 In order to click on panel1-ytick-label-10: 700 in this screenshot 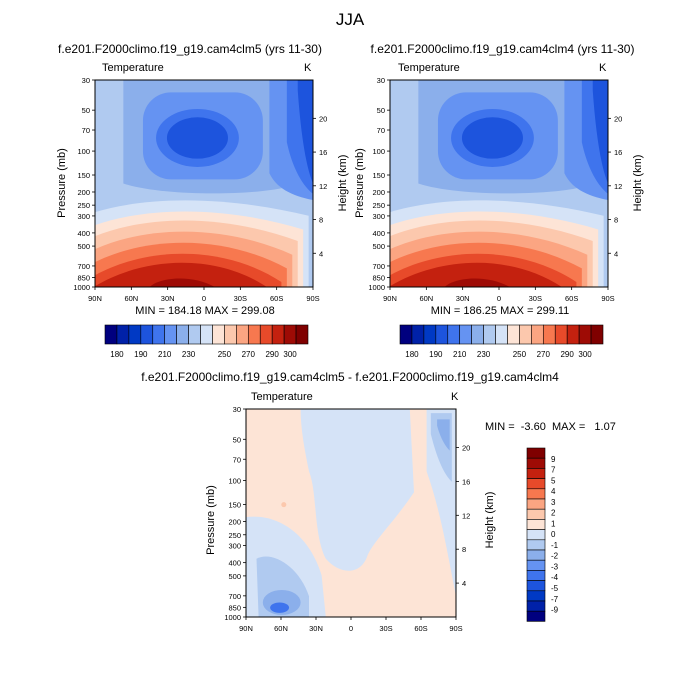, I will do `click(83, 266)`.